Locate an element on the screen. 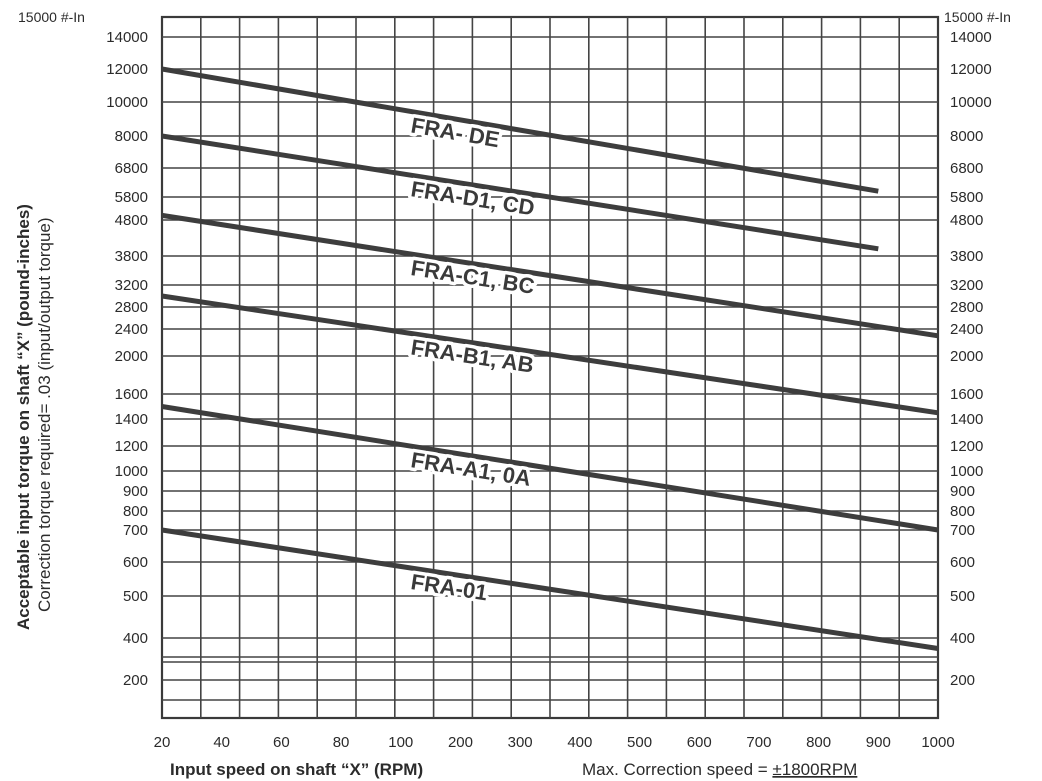 This screenshot has width=1042, height=781. x-tick-label: 900 is located at coordinates (878, 742).